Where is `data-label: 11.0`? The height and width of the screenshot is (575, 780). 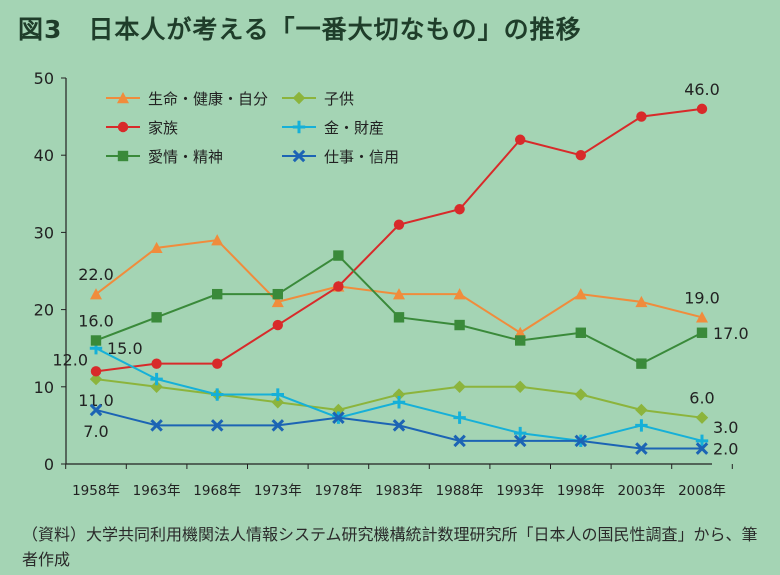 data-label: 11.0 is located at coordinates (96, 400).